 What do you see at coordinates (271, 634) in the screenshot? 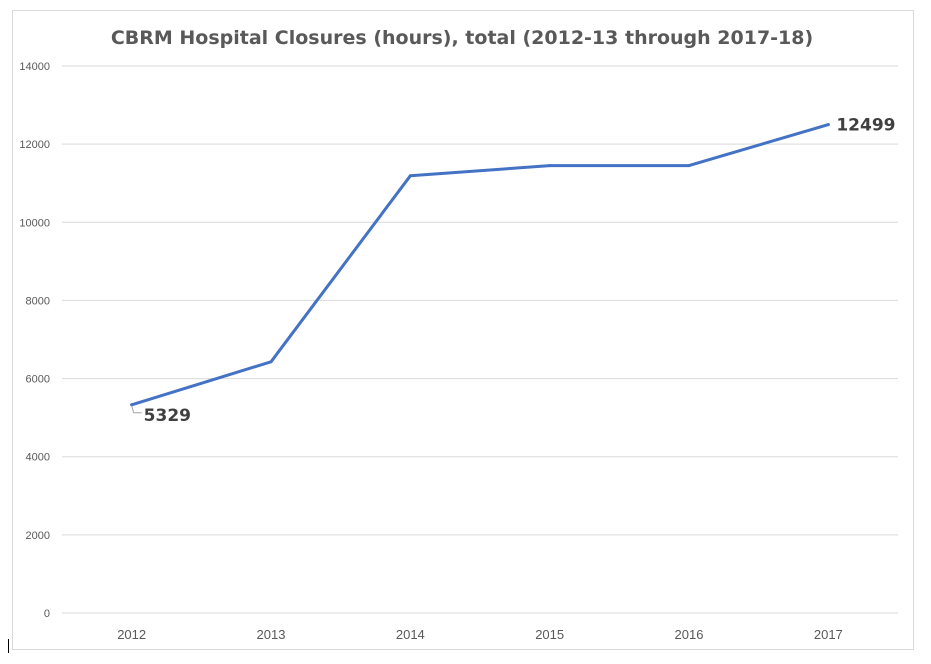
I see `x-tick-label: 2013` at bounding box center [271, 634].